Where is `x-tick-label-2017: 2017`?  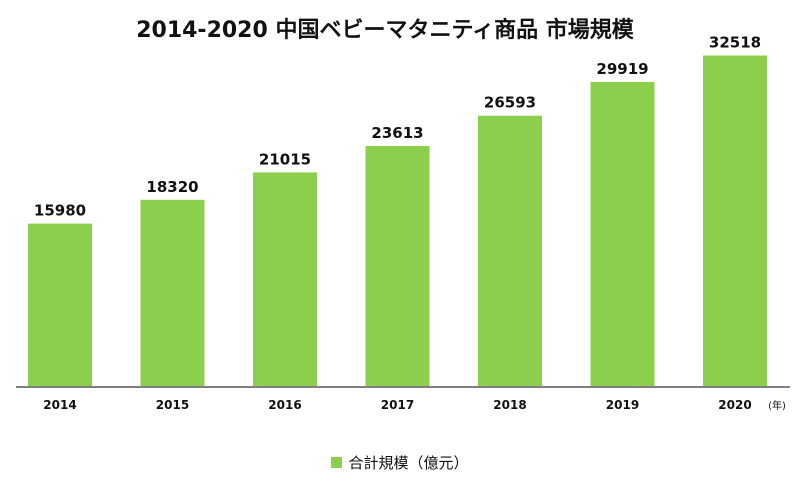 x-tick-label-2017: 2017 is located at coordinates (397, 405).